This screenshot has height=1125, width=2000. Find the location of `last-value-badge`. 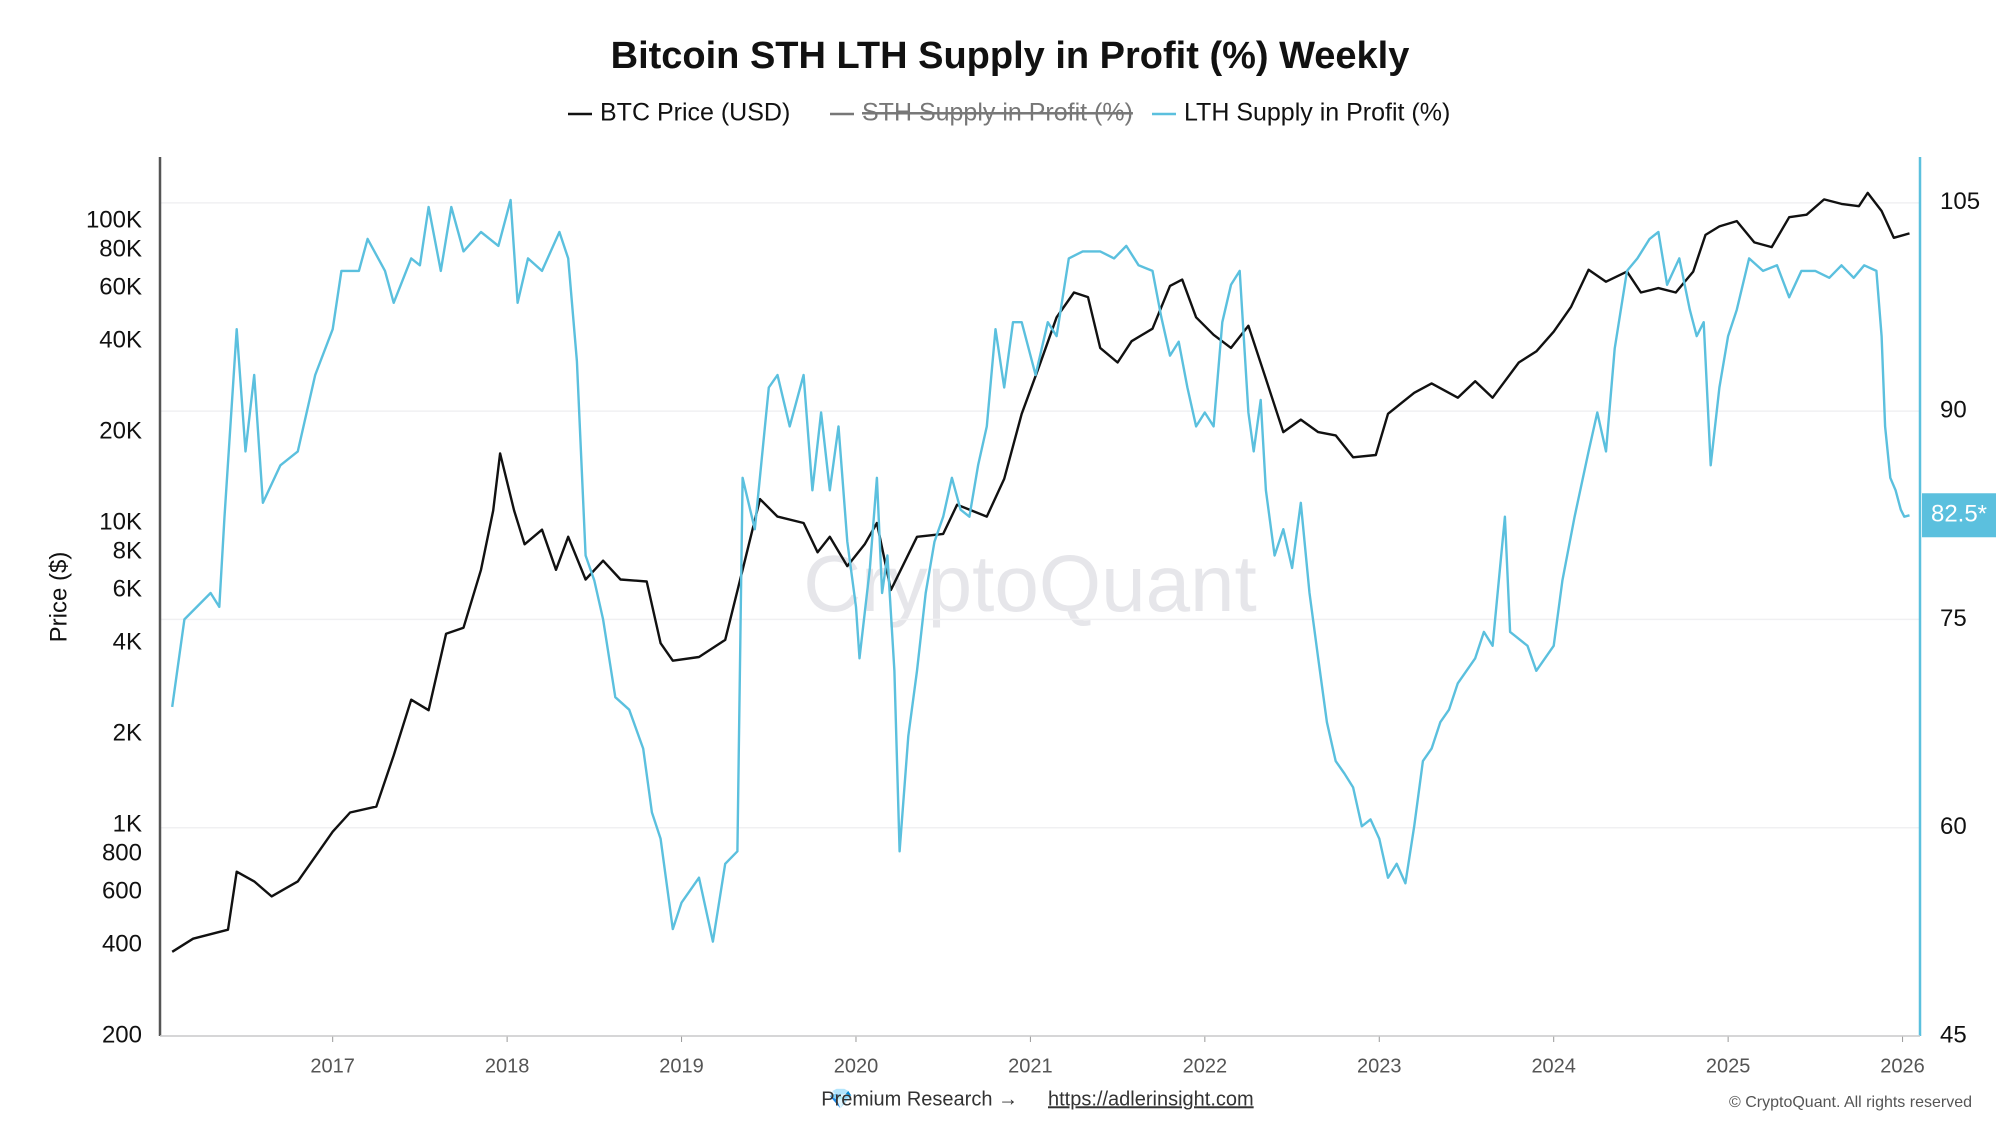

last-value-badge is located at coordinates (1959, 515).